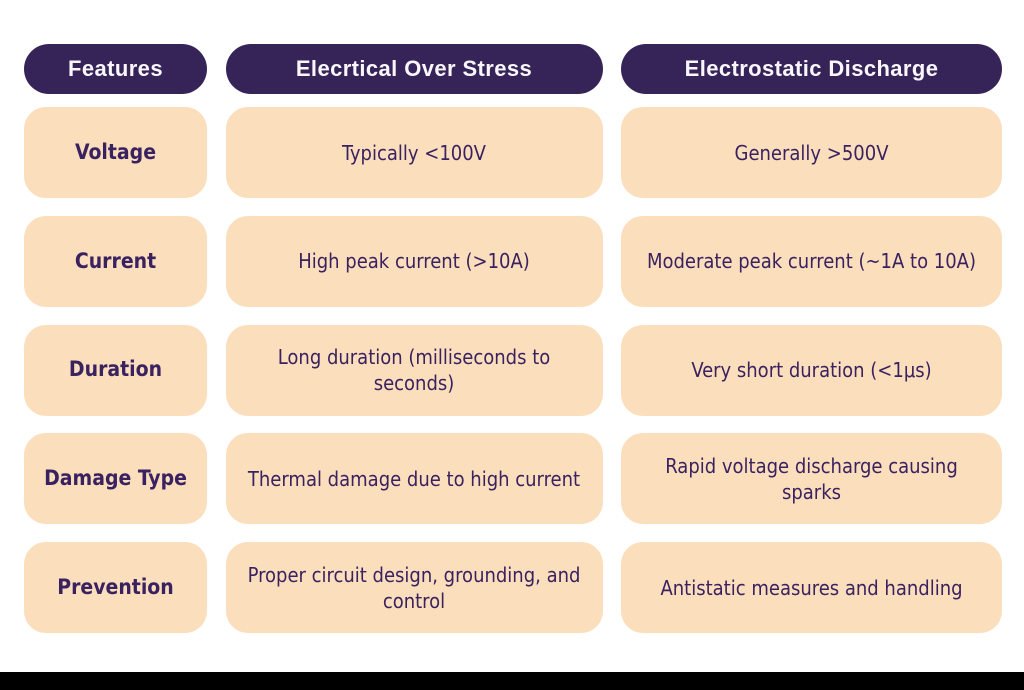 This screenshot has width=1024, height=690. I want to click on cell-text: Rapid voltage discharge causing sparks, so click(811, 478).